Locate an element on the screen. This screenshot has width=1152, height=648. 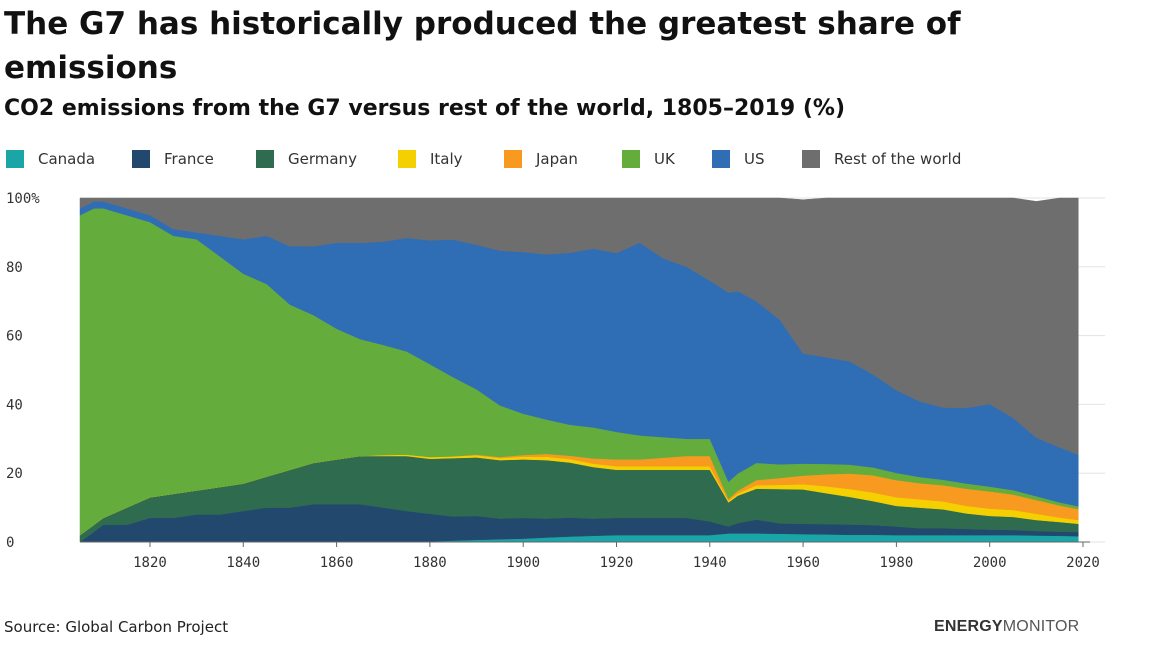
legend-label-japan: Japan is located at coordinates (557, 159).